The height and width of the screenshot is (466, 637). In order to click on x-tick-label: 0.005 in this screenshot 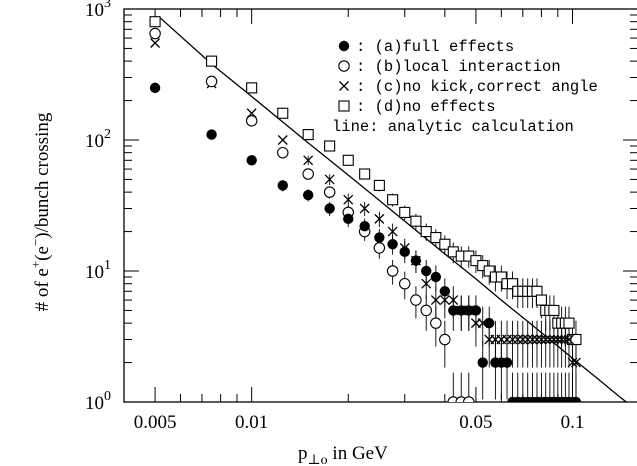, I will do `click(155, 422)`.